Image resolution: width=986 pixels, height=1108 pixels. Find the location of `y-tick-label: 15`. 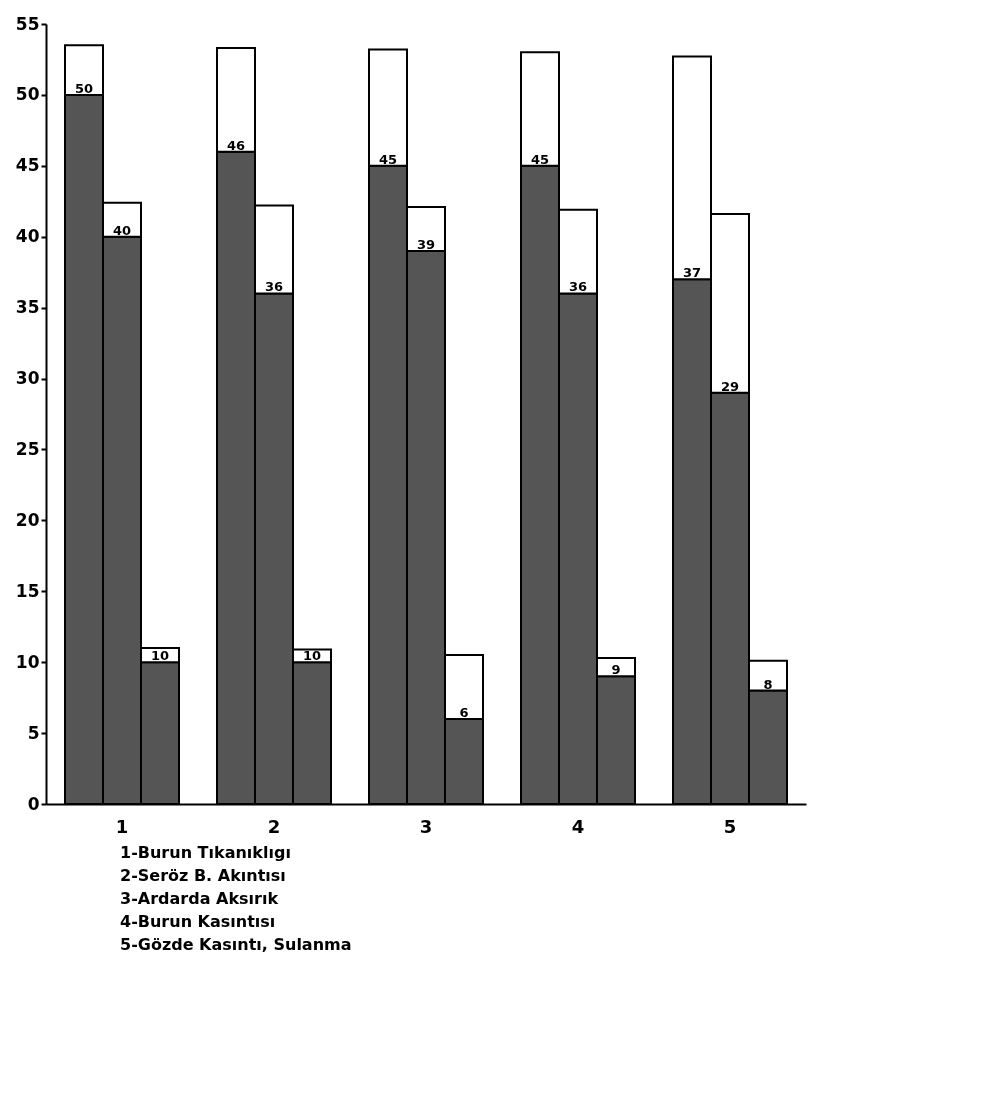

y-tick-label: 15 is located at coordinates (27, 590).